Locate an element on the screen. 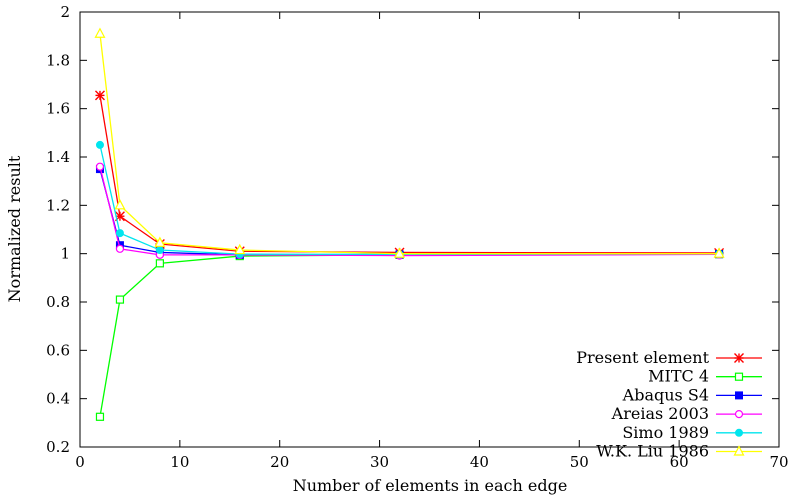 The height and width of the screenshot is (497, 796). series is located at coordinates (409, 212).